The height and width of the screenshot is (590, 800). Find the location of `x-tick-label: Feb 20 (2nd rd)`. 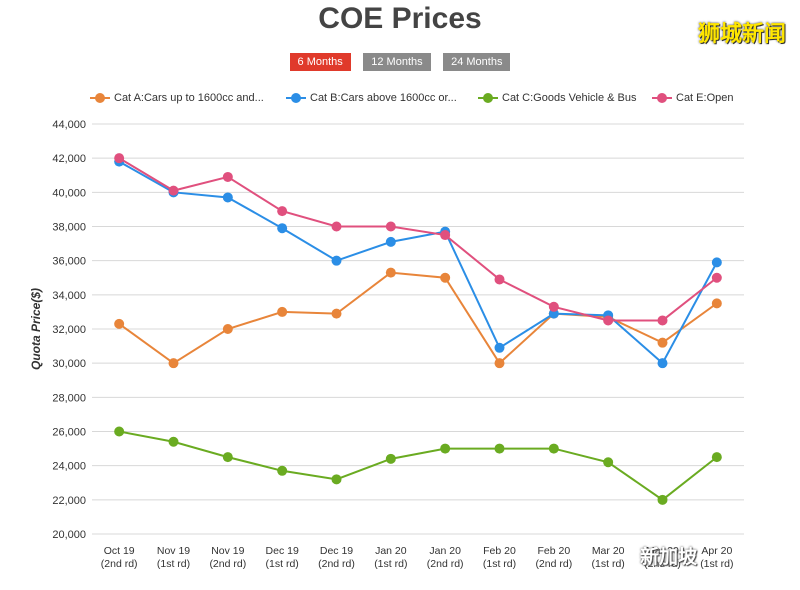

x-tick-label: Feb 20 (2nd rd) is located at coordinates (553, 557).